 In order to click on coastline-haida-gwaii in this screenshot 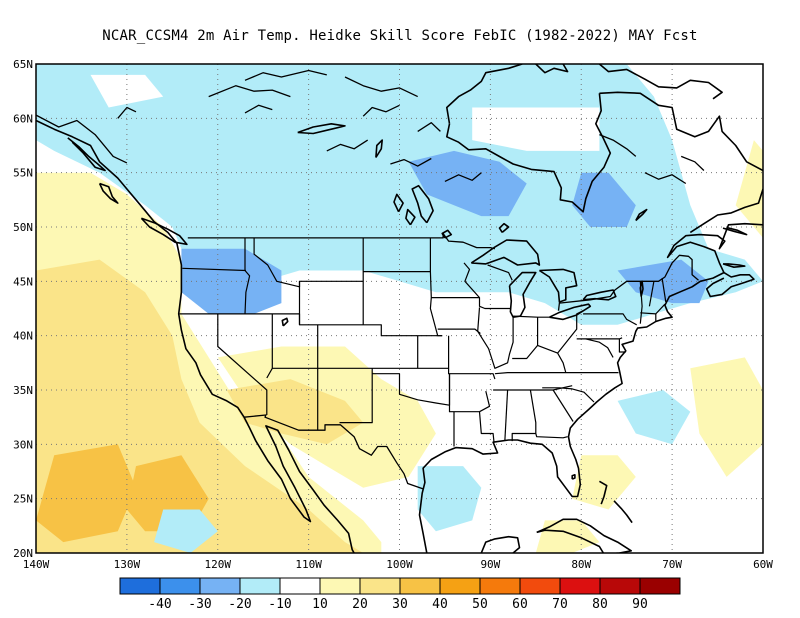, I will do `click(108, 193)`.